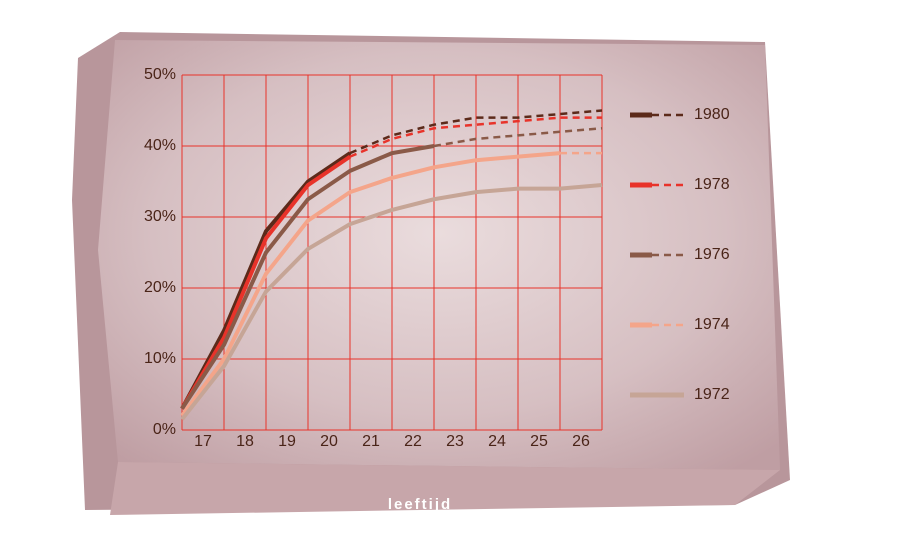 This screenshot has width=909, height=544. Describe the element at coordinates (581, 441) in the screenshot. I see `x-tick-label: 26` at that location.